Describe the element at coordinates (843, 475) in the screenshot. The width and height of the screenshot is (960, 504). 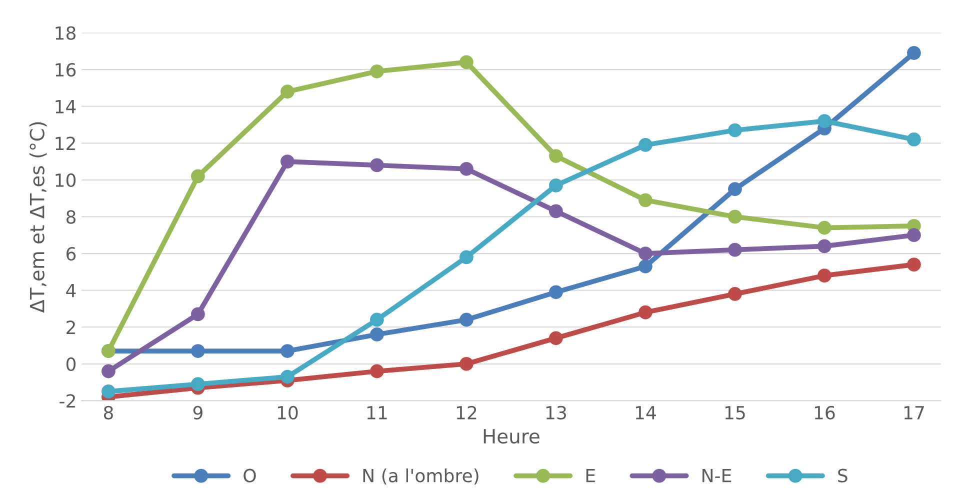
I see `legend-label: S` at that location.